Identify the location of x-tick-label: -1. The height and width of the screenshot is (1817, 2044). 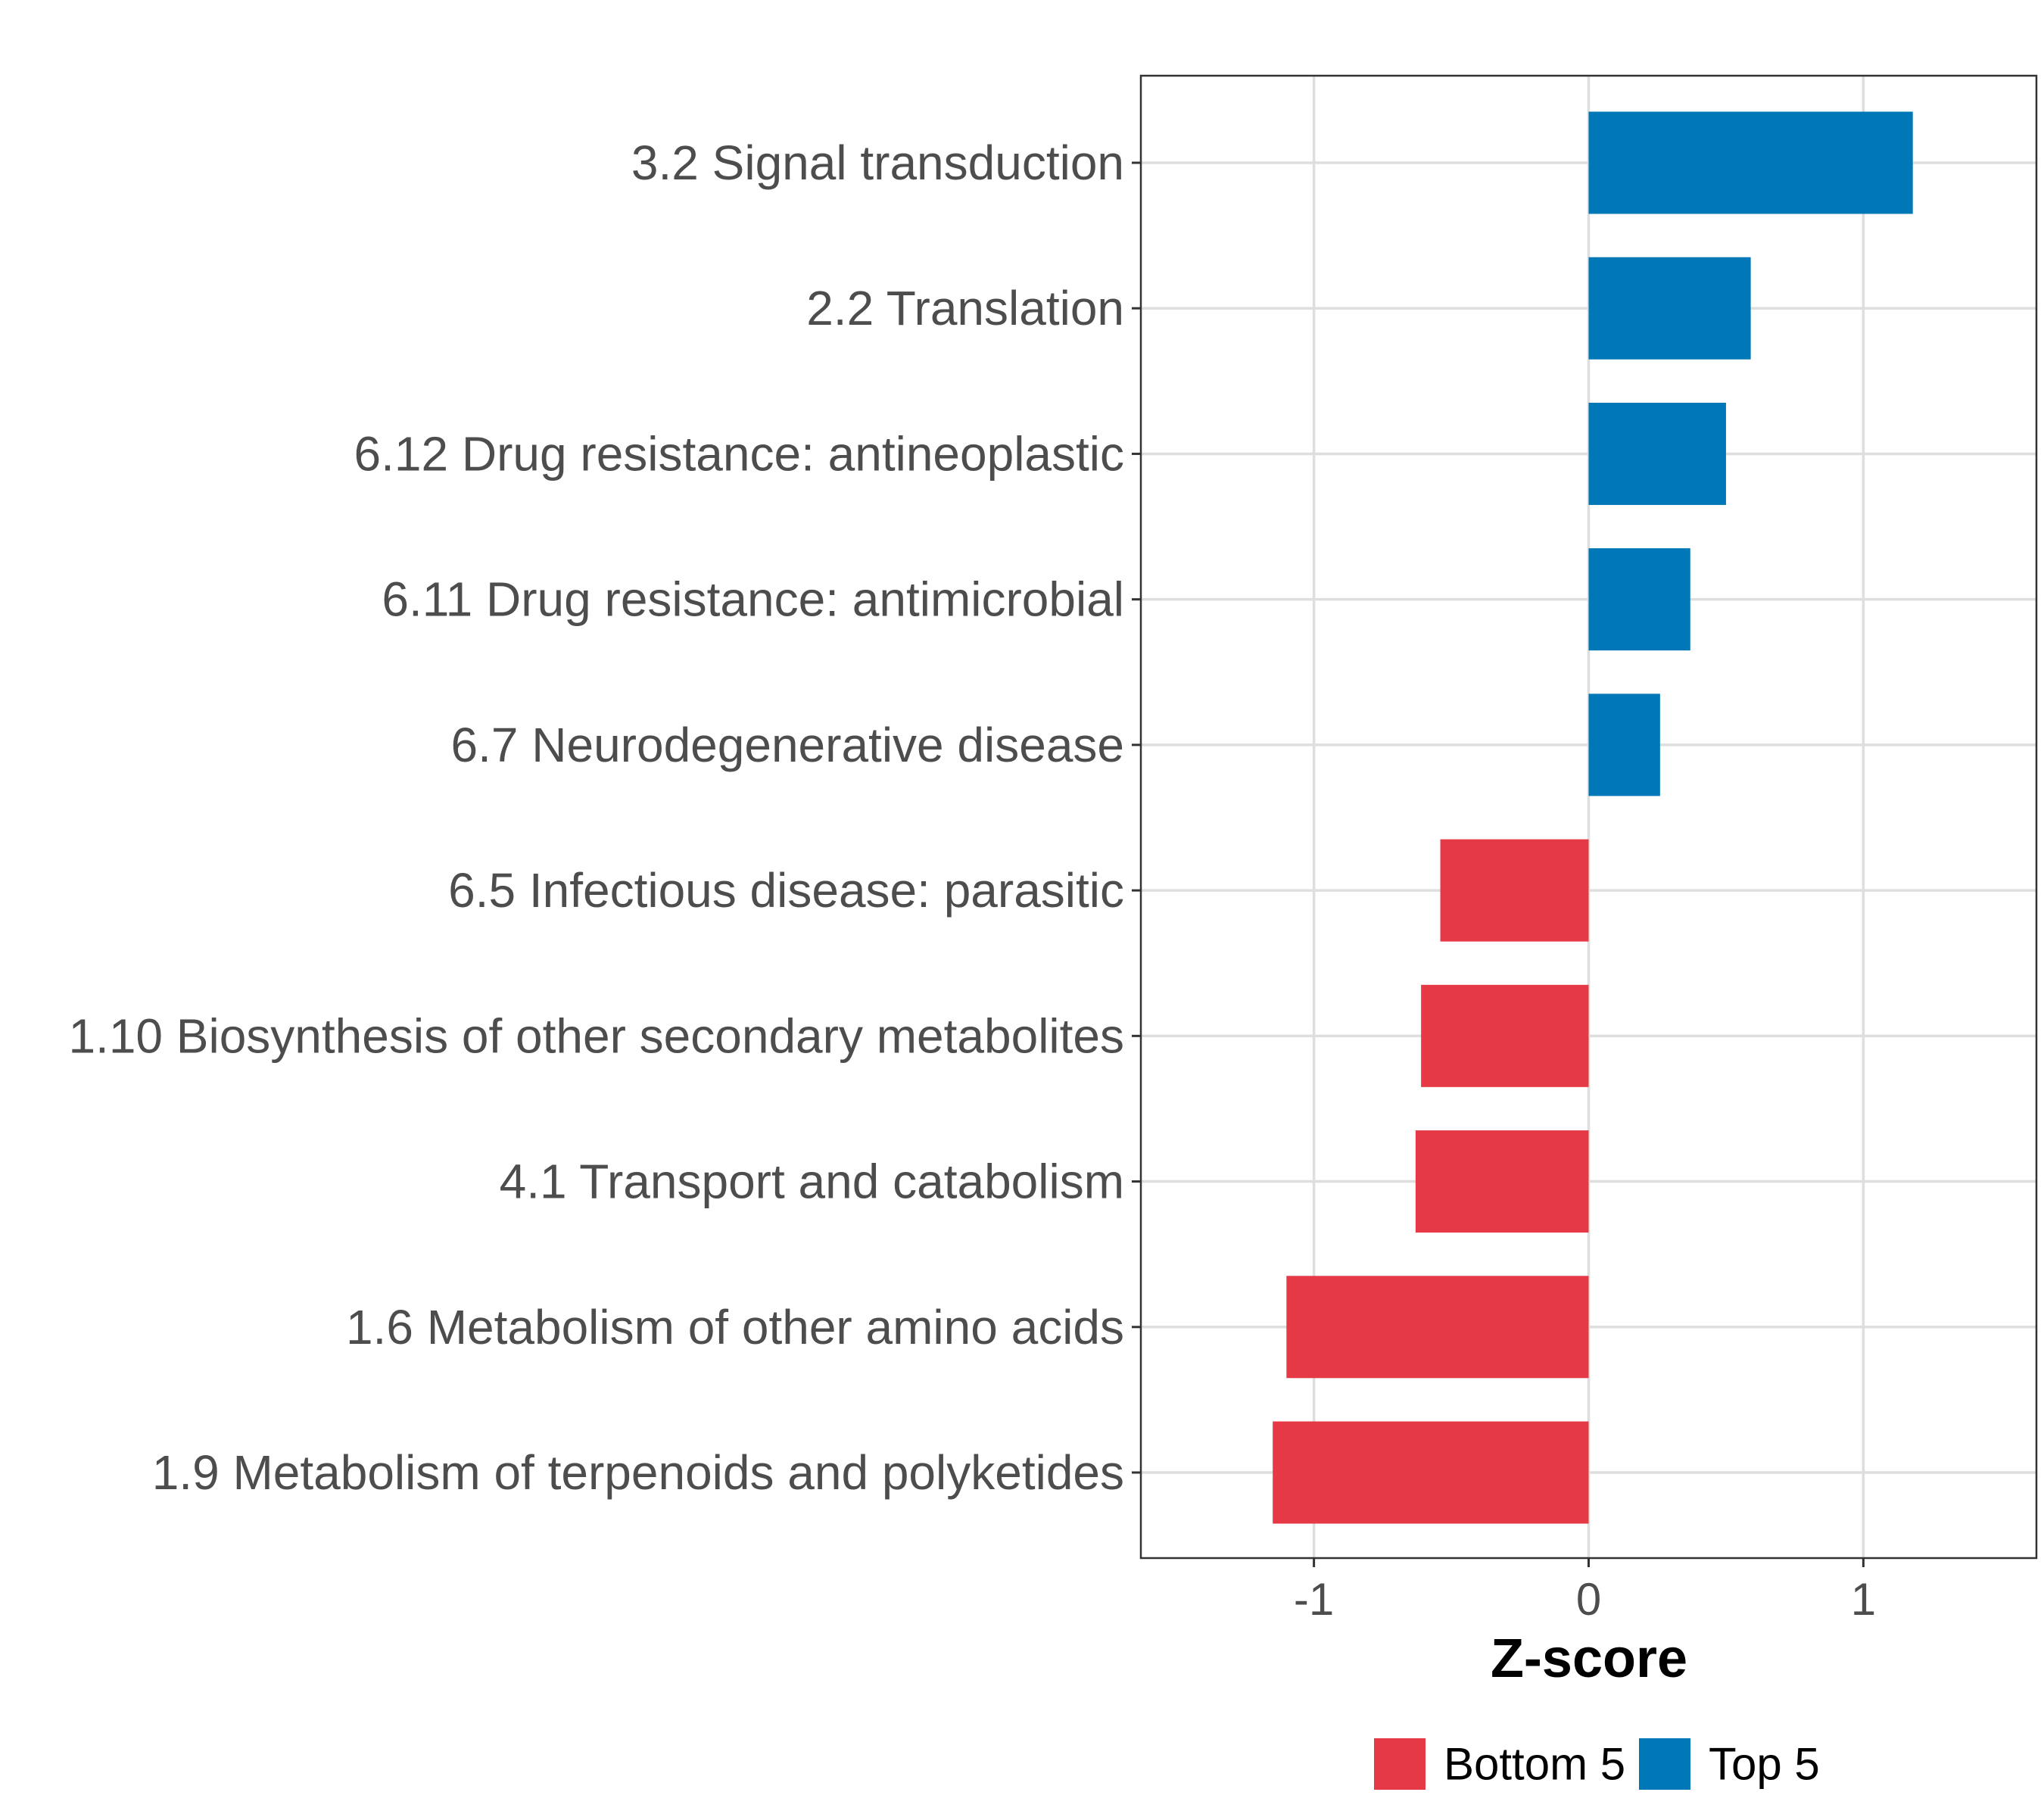
(1314, 1599).